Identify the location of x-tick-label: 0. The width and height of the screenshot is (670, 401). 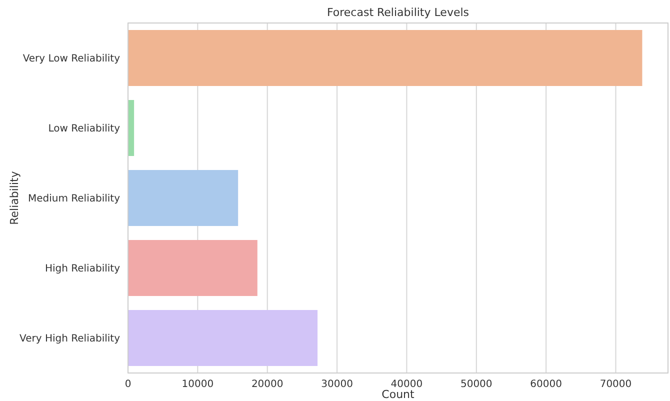
(128, 384).